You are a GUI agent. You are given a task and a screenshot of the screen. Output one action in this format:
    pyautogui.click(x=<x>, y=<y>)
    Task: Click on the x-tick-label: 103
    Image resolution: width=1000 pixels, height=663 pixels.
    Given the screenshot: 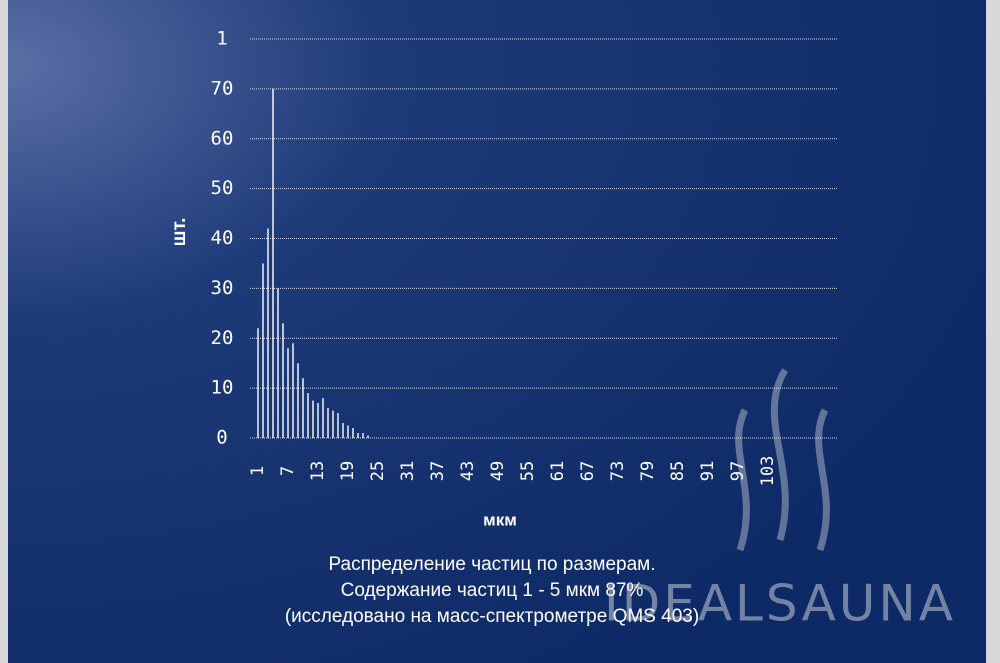 What is the action you would take?
    pyautogui.click(x=768, y=471)
    